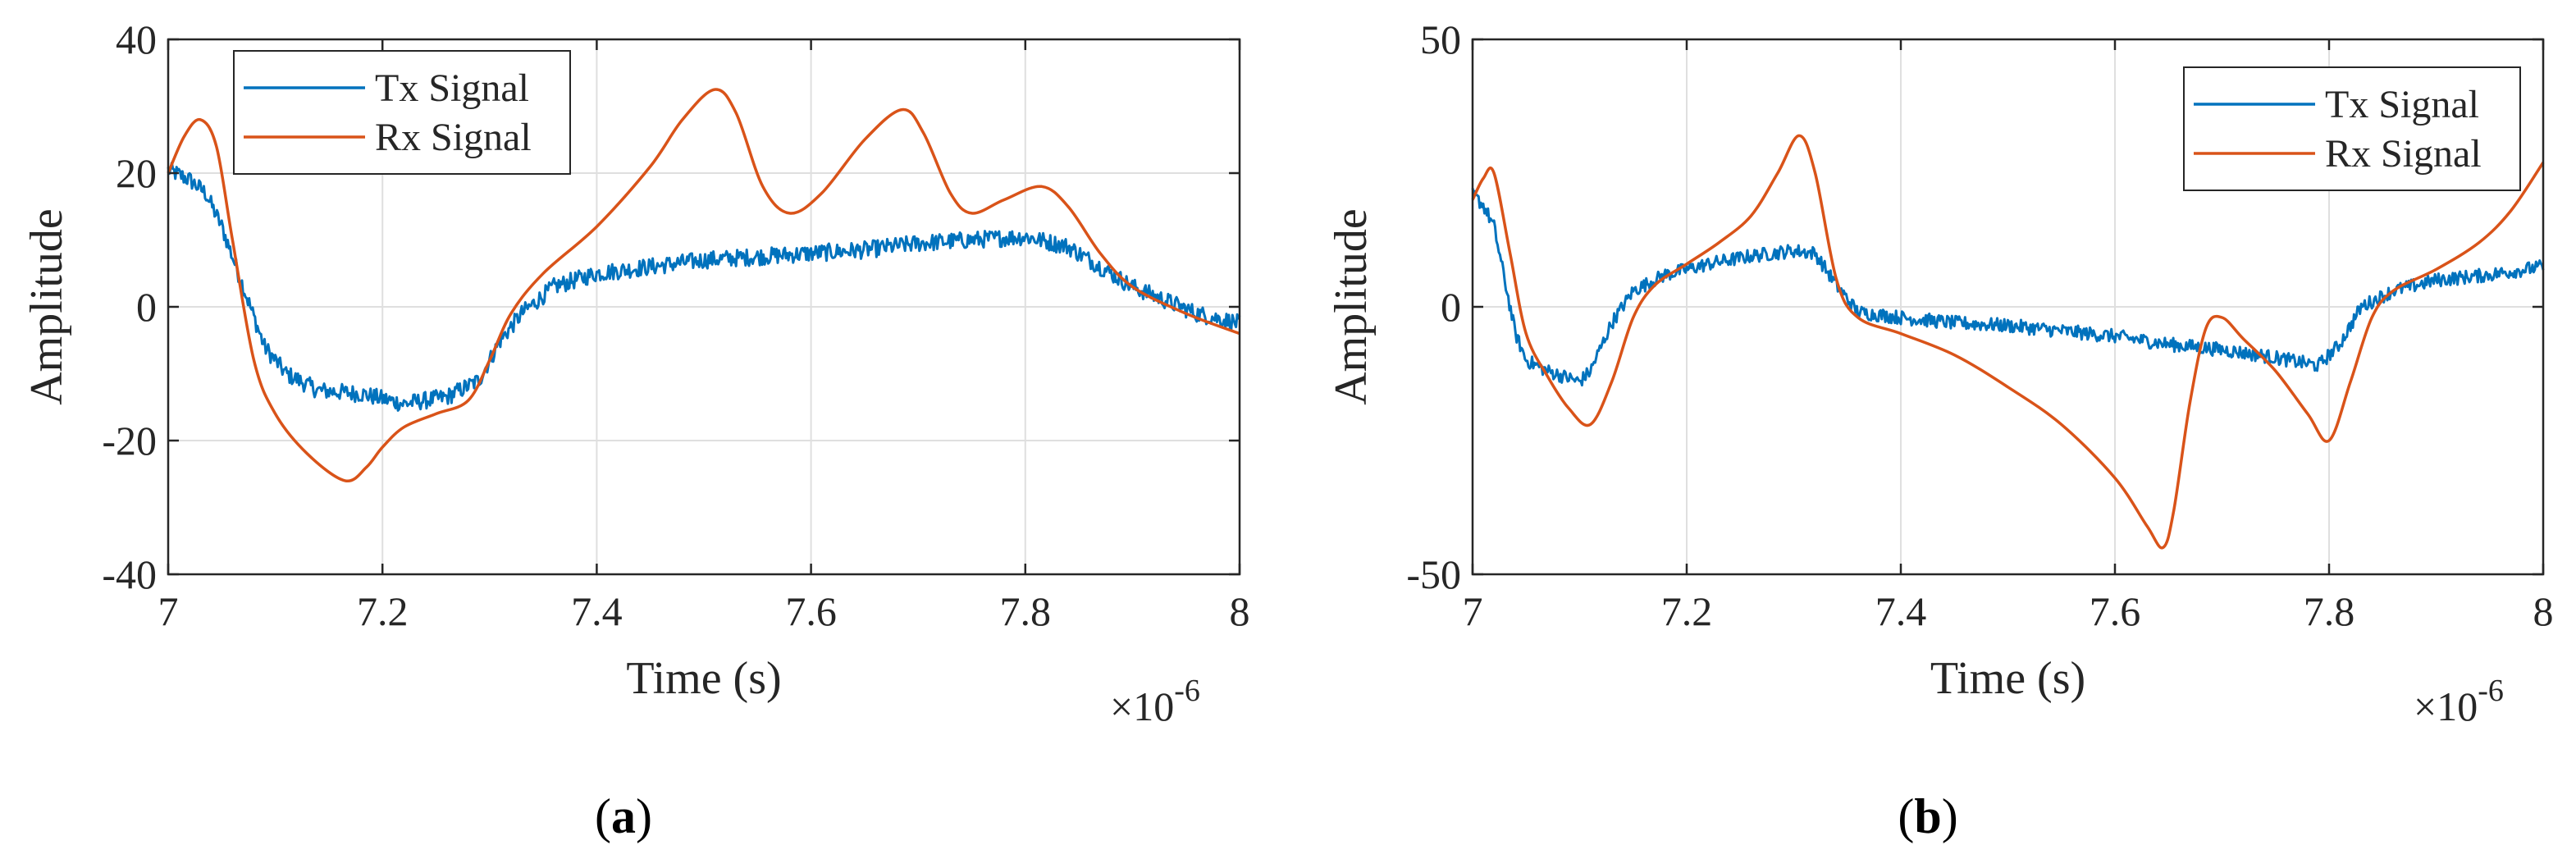  Describe the element at coordinates (1440, 39) in the screenshot. I see `y-tick-label: 50` at that location.